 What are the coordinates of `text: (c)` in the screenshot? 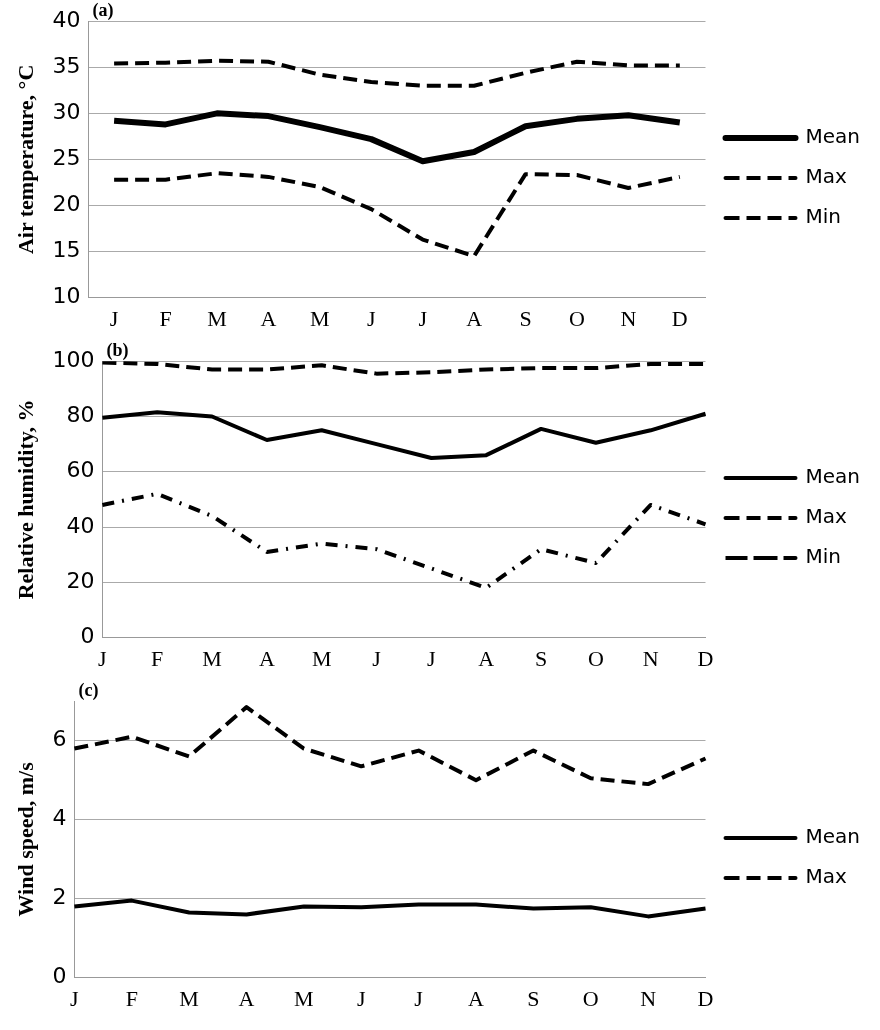 It's located at (88, 690).